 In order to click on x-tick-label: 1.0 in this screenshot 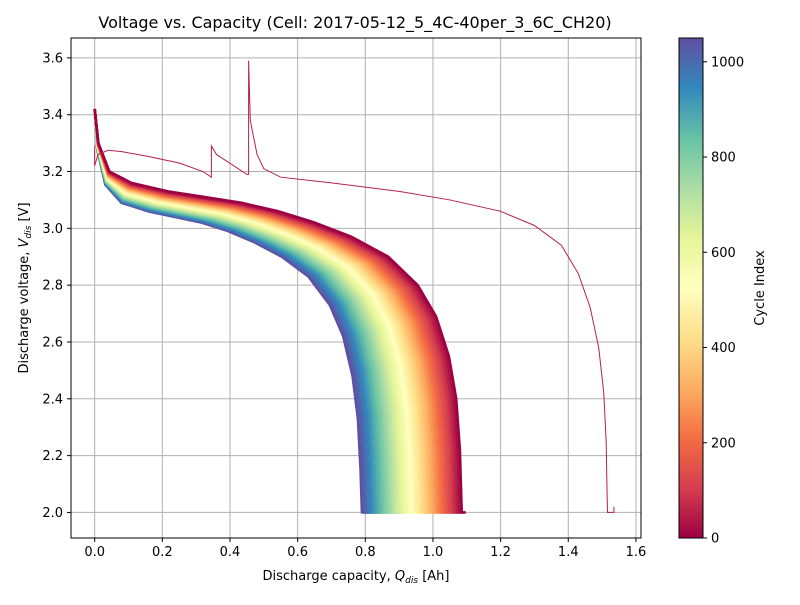, I will do `click(433, 552)`.